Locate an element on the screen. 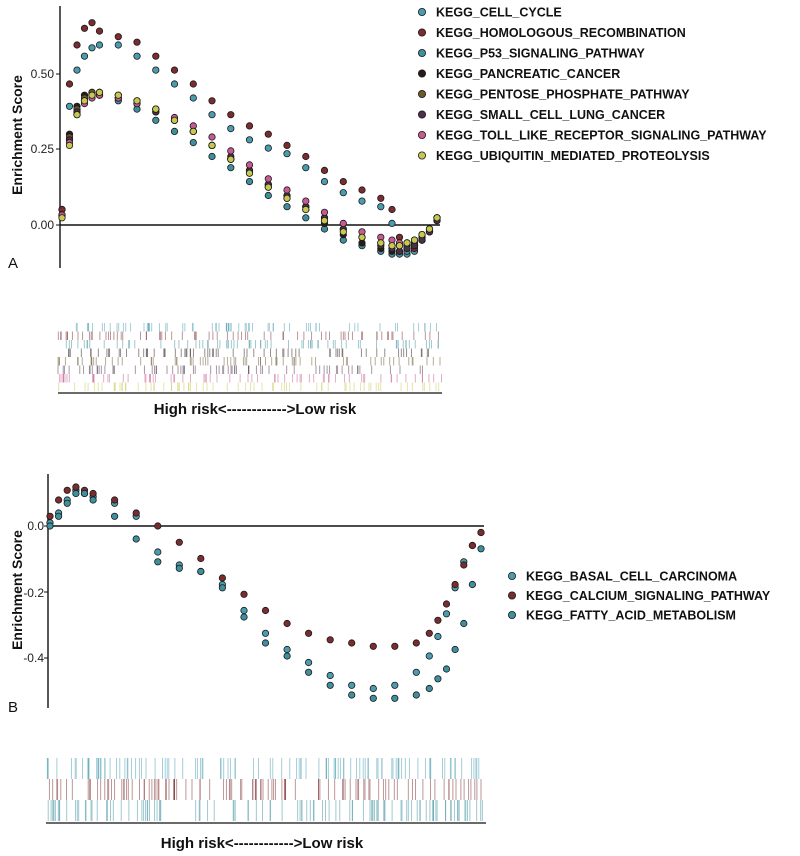  panel-a-legend-label-kegg-pancreatic-cancer: KEGG_PANCREATIC_CANCER is located at coordinates (528, 74).